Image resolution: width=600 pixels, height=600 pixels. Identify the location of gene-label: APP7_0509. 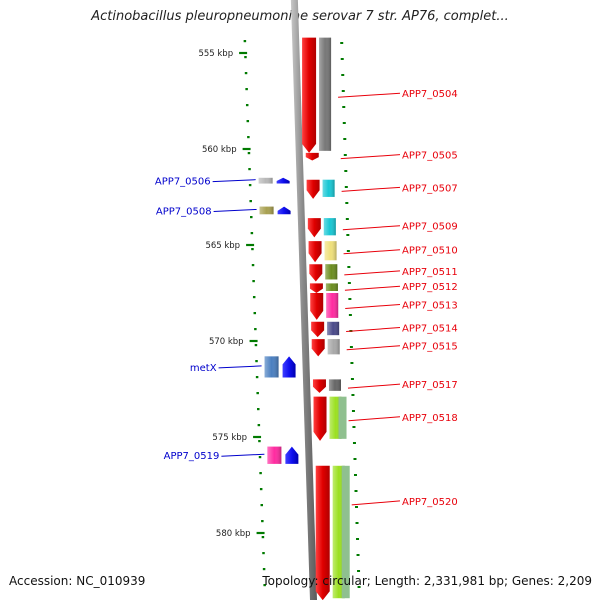
(430, 227).